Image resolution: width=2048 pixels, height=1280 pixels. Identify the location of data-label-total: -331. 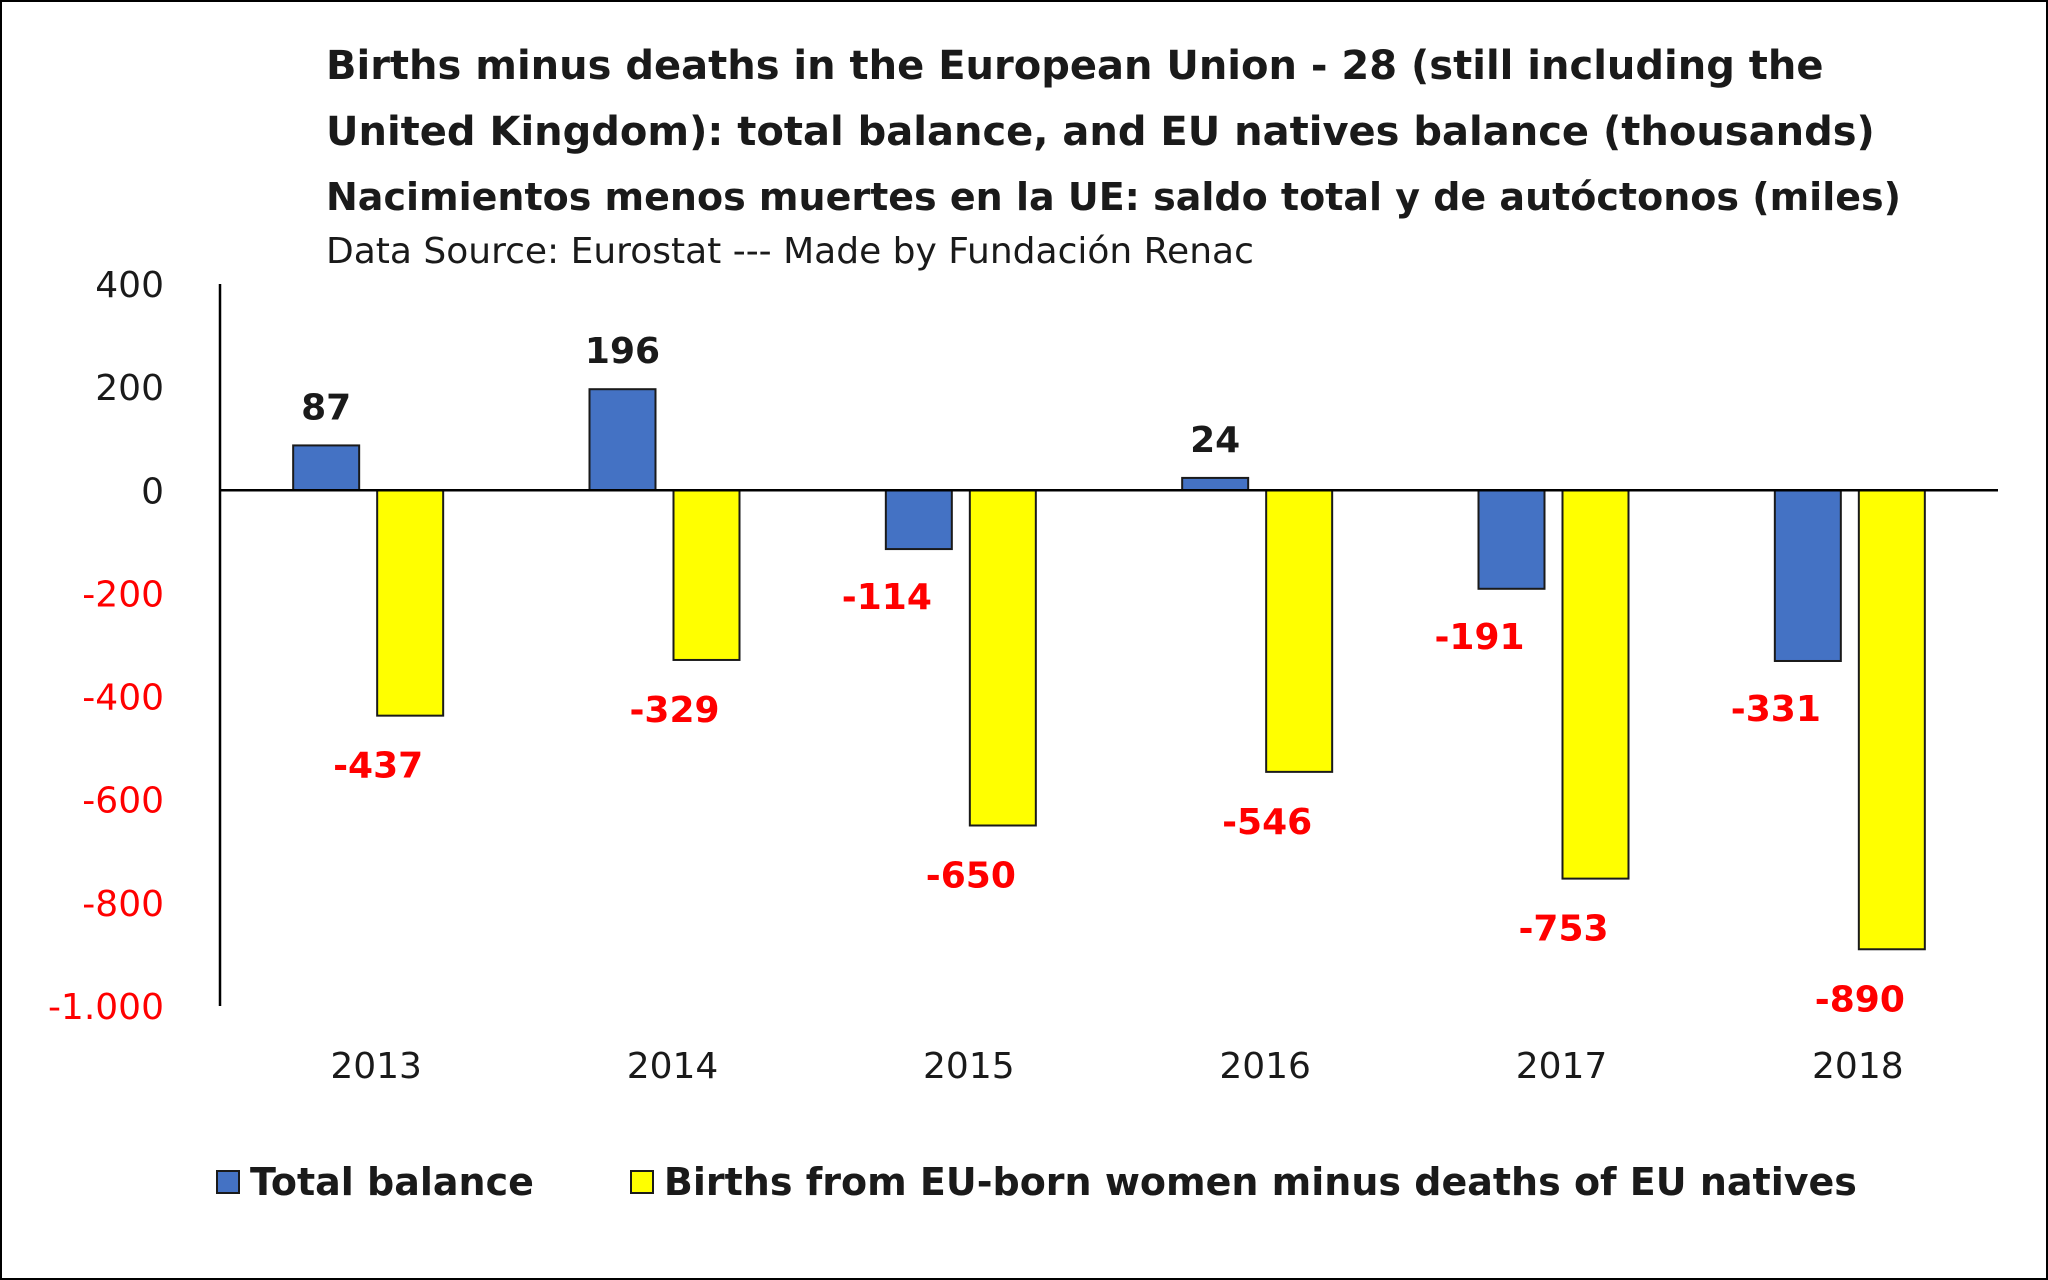
(1776, 709).